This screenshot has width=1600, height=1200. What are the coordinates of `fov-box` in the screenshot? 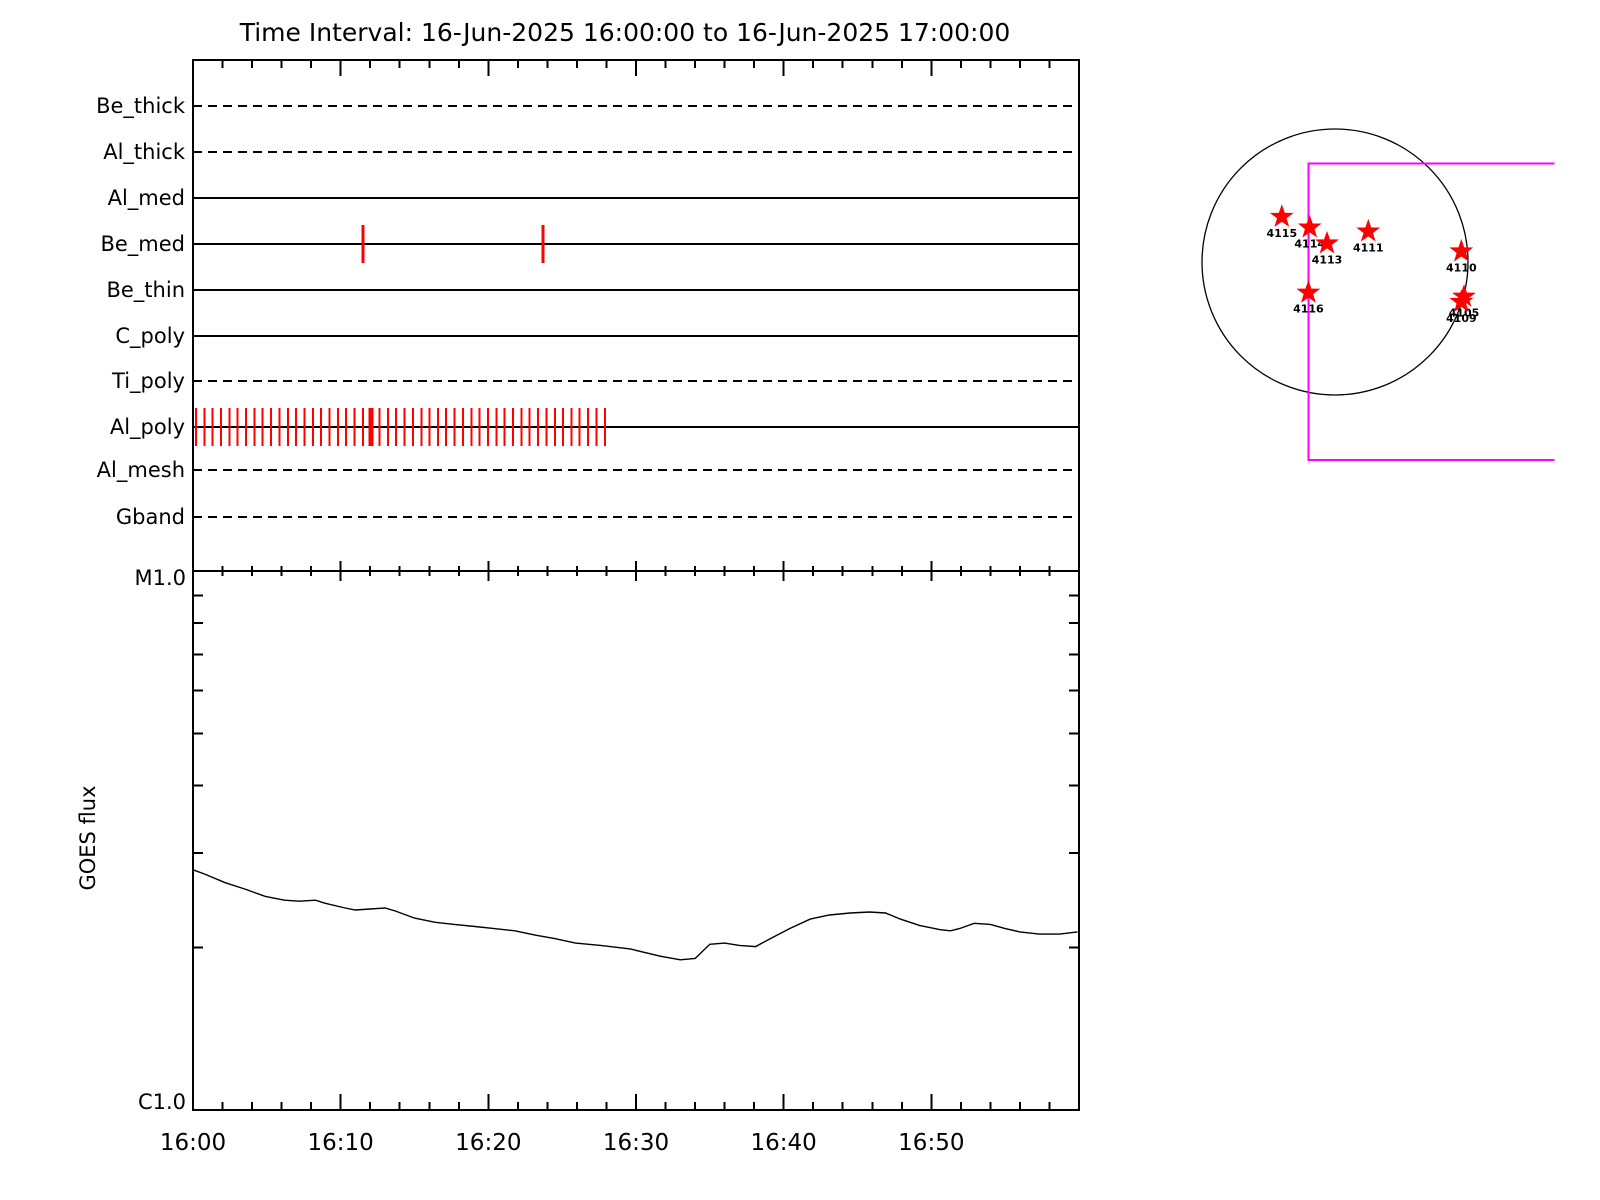 It's located at (1431, 312).